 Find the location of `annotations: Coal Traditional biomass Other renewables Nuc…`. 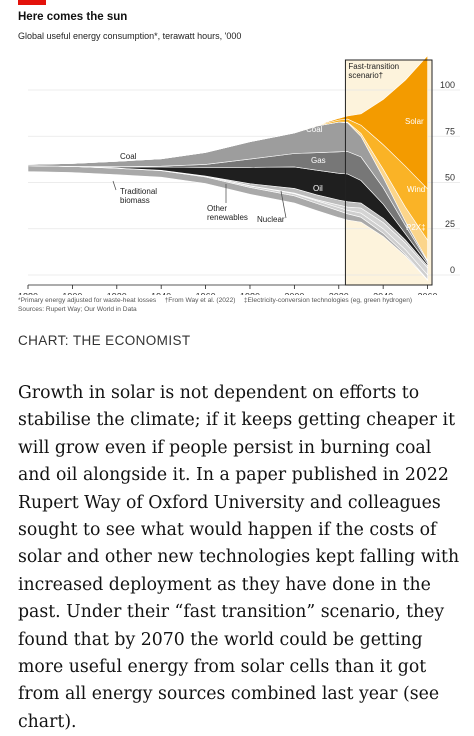

annotations: Coal Traditional biomass Other renewables Nuc… is located at coordinates (269, 174).